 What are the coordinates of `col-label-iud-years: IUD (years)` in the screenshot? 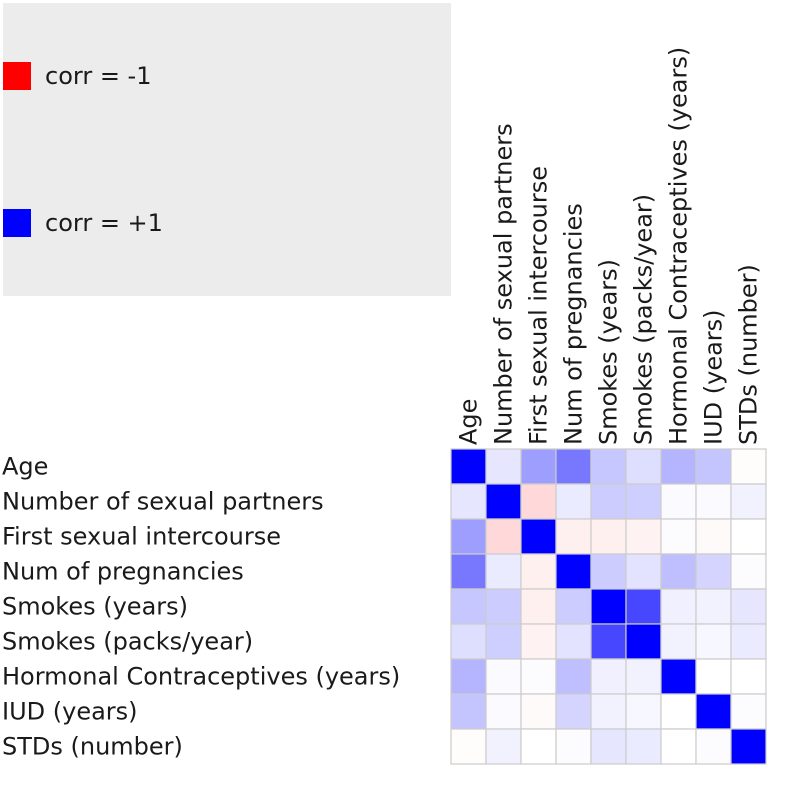 It's located at (714, 377).